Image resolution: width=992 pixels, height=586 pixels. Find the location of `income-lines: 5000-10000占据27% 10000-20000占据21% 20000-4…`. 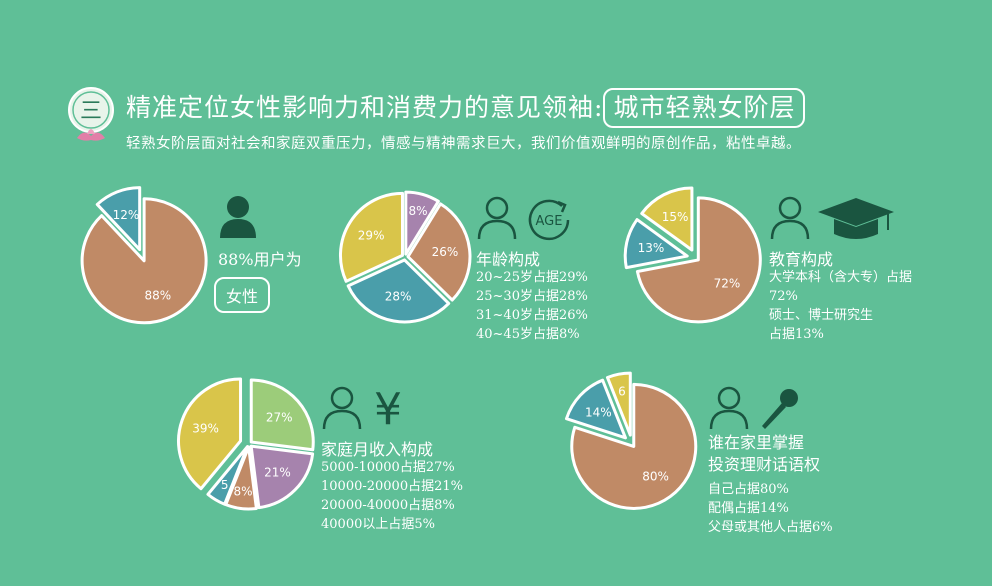

income-lines: 5000-10000占据27% 10000-20000占据21% 20000-4… is located at coordinates (392, 496).